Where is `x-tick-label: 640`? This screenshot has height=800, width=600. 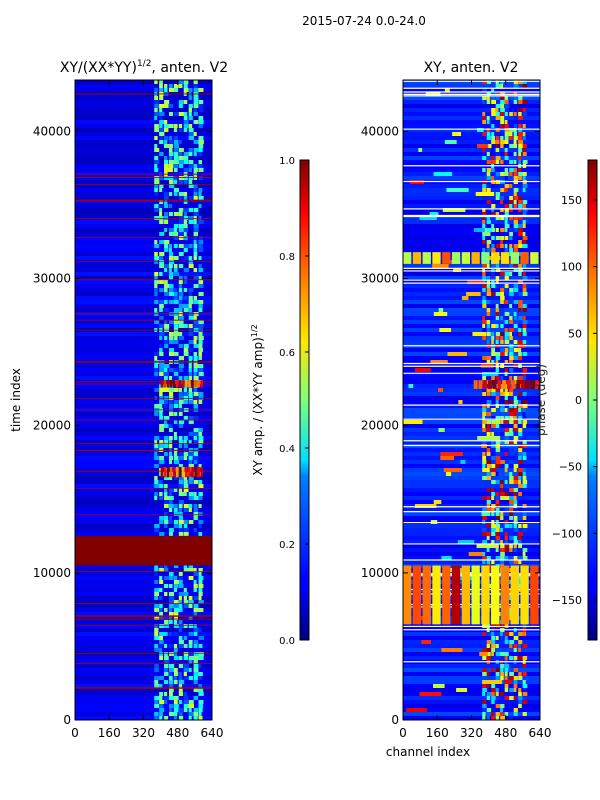
x-tick-label: 640 is located at coordinates (540, 733).